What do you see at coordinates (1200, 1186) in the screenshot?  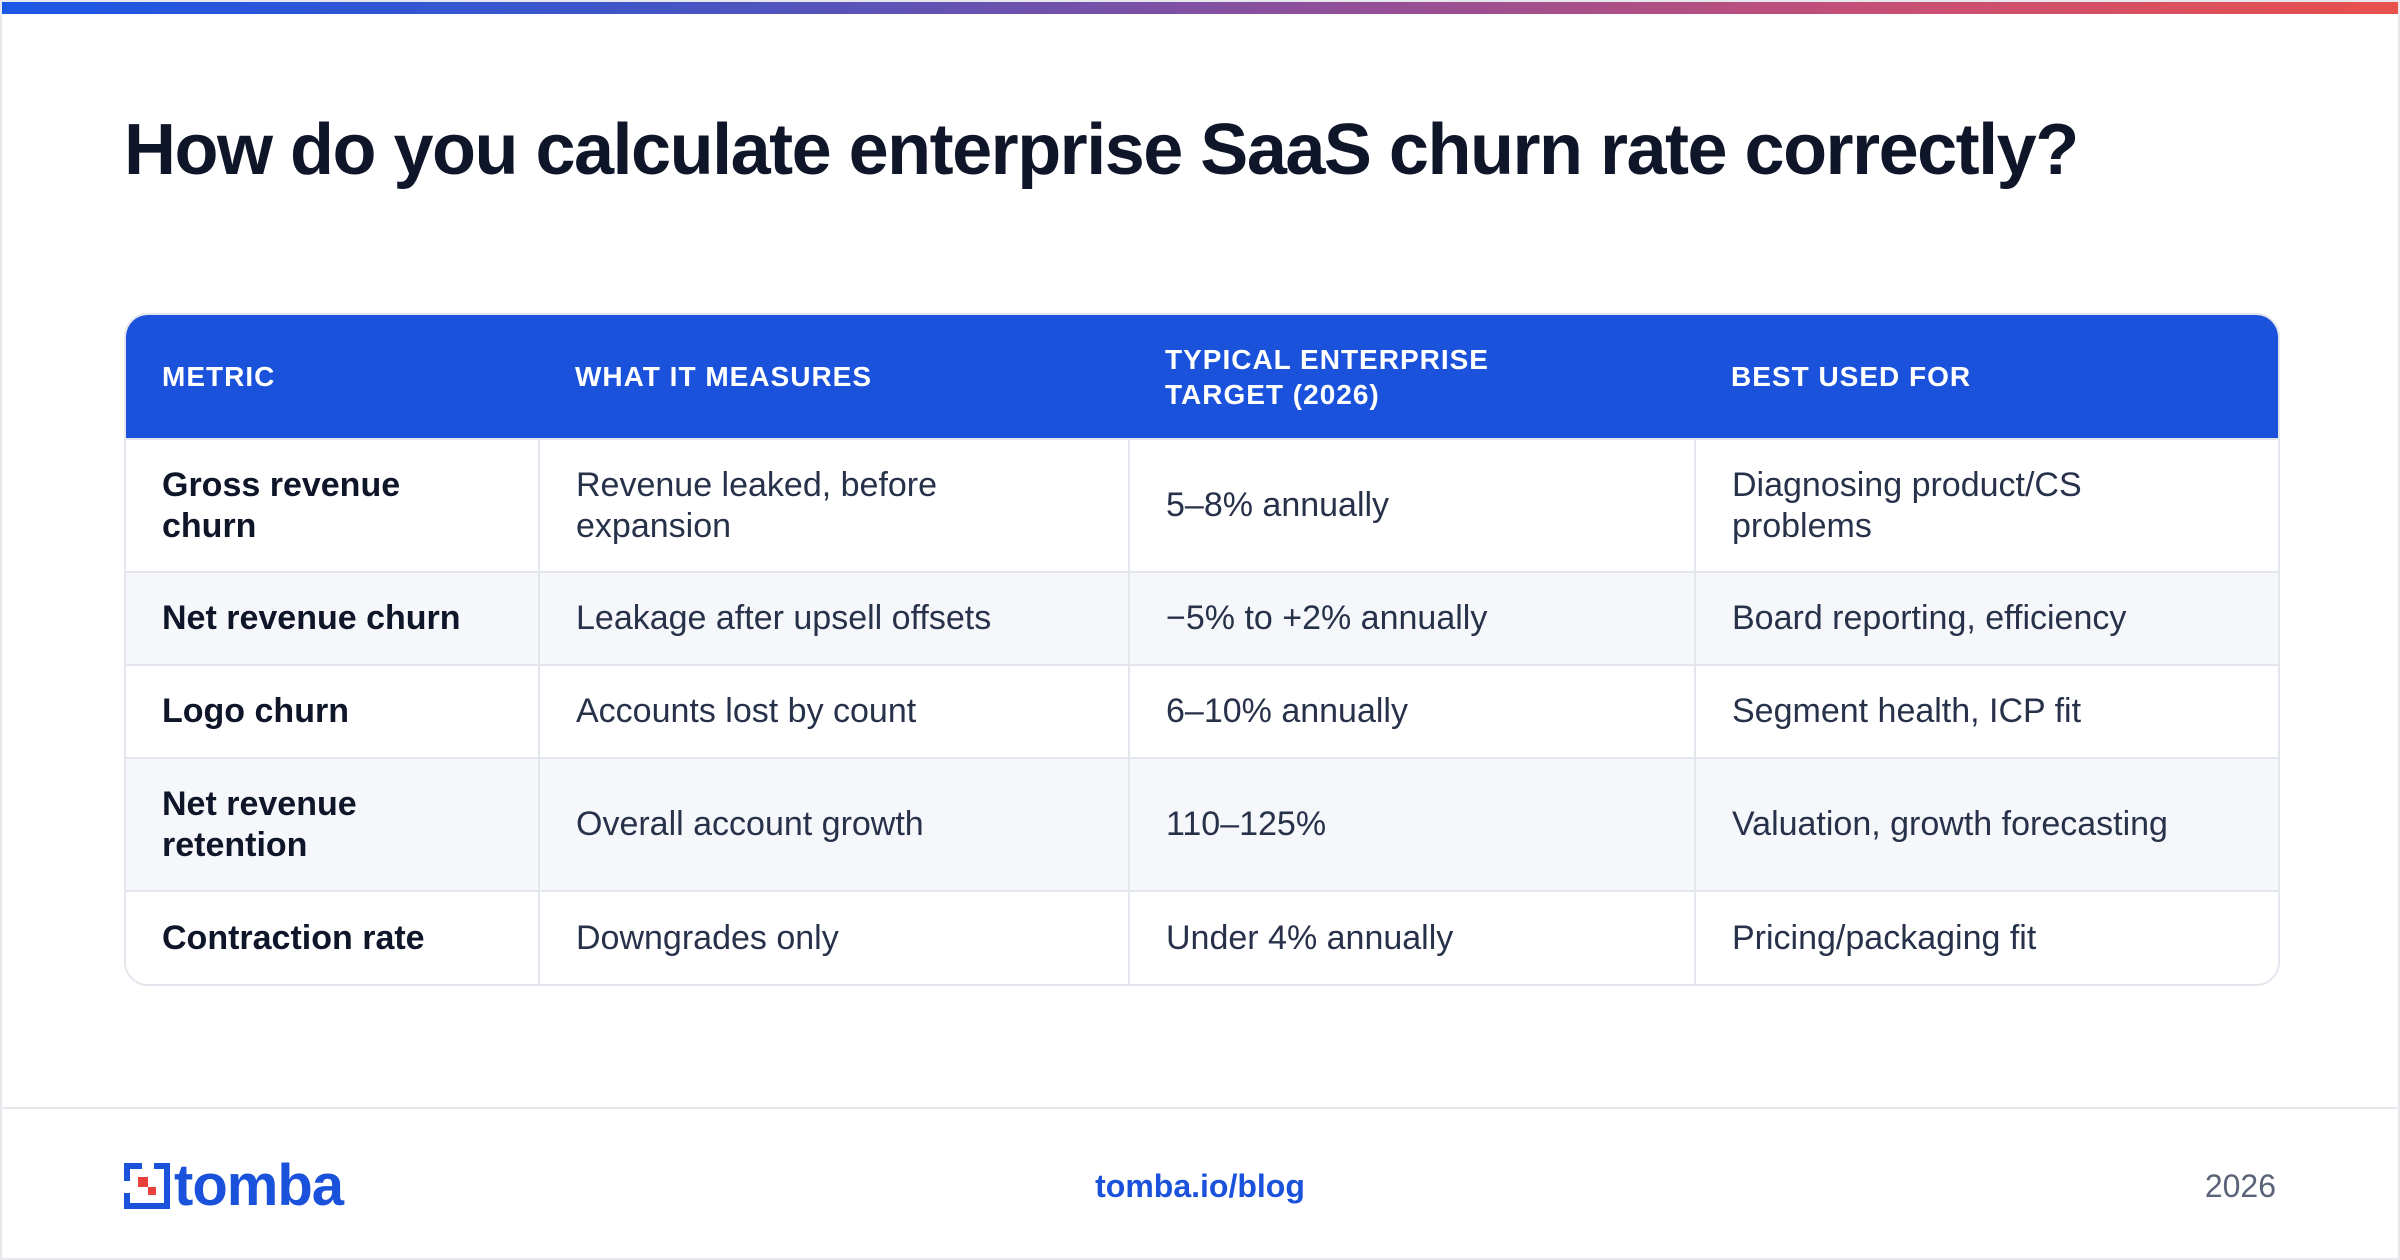 I see `blog-link: tomba.io/blog` at bounding box center [1200, 1186].